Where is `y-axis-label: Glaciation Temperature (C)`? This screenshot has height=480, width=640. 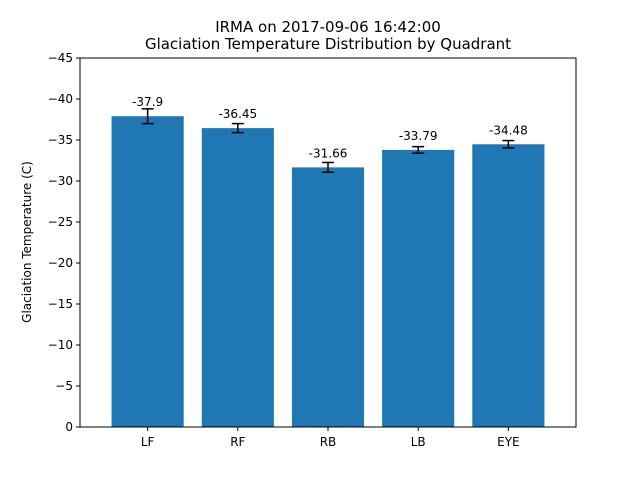
y-axis-label: Glaciation Temperature (C) is located at coordinates (27, 242).